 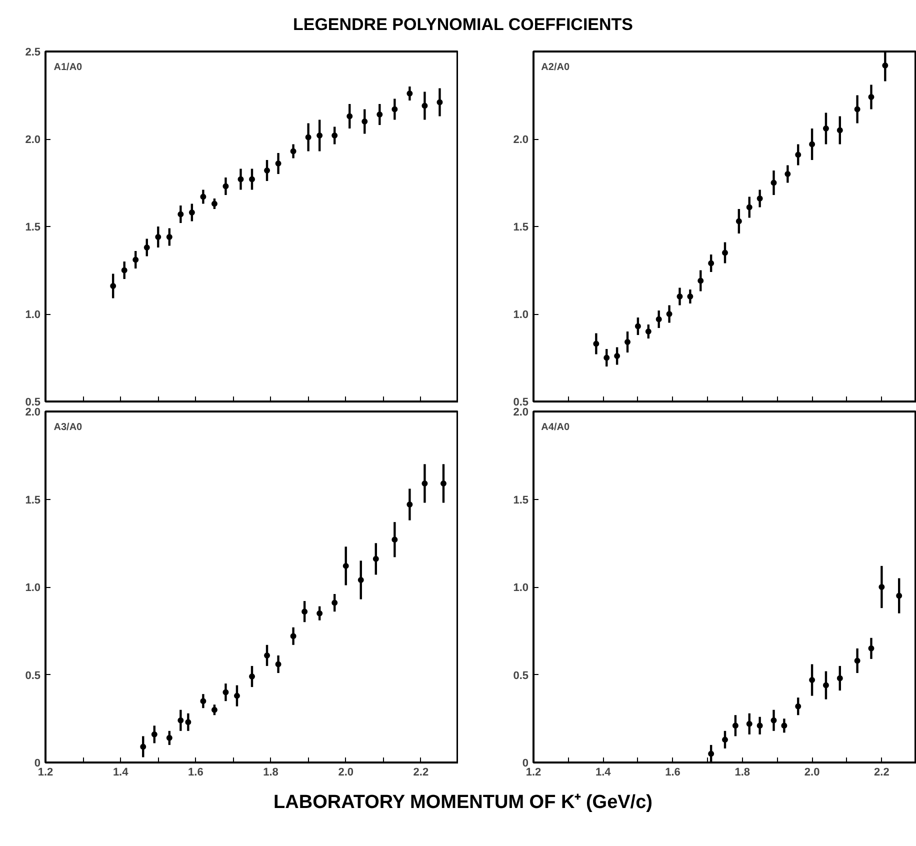 What do you see at coordinates (68, 428) in the screenshot?
I see `annotation: A3/A0` at bounding box center [68, 428].